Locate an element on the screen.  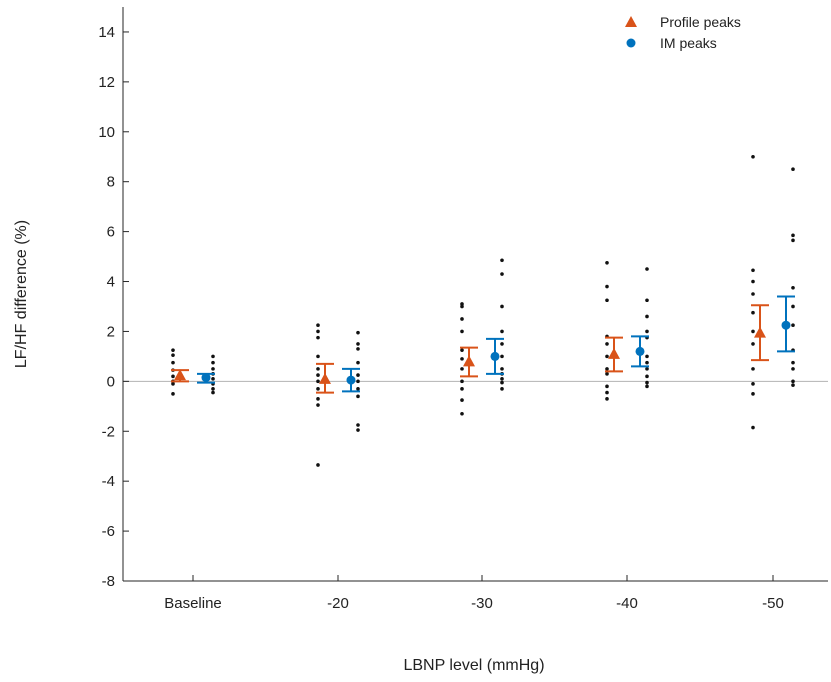
y-tick-label: -6 is located at coordinates (108, 531).